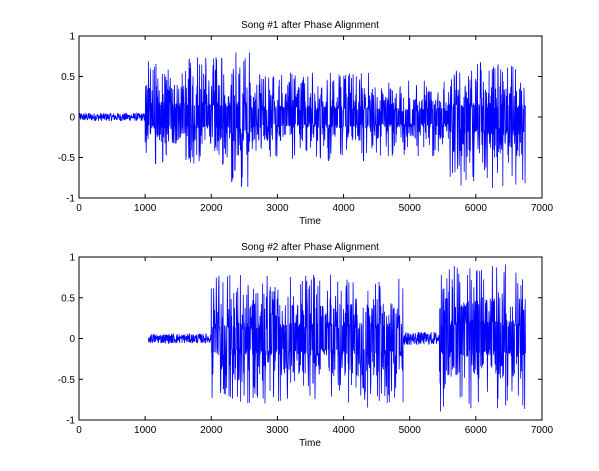  Describe the element at coordinates (310, 221) in the screenshot. I see `subplot-1-xlabel: Time` at that location.